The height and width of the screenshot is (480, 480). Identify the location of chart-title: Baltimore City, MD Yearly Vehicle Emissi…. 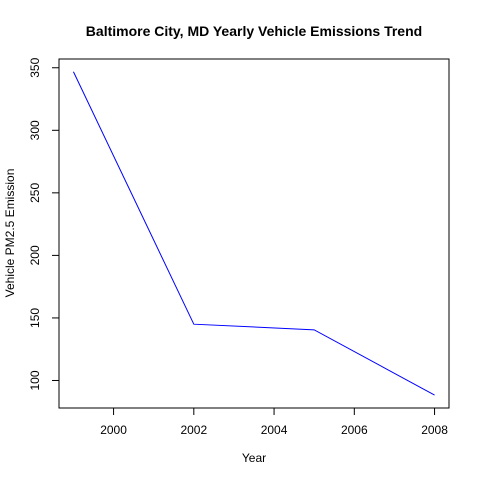
(254, 31).